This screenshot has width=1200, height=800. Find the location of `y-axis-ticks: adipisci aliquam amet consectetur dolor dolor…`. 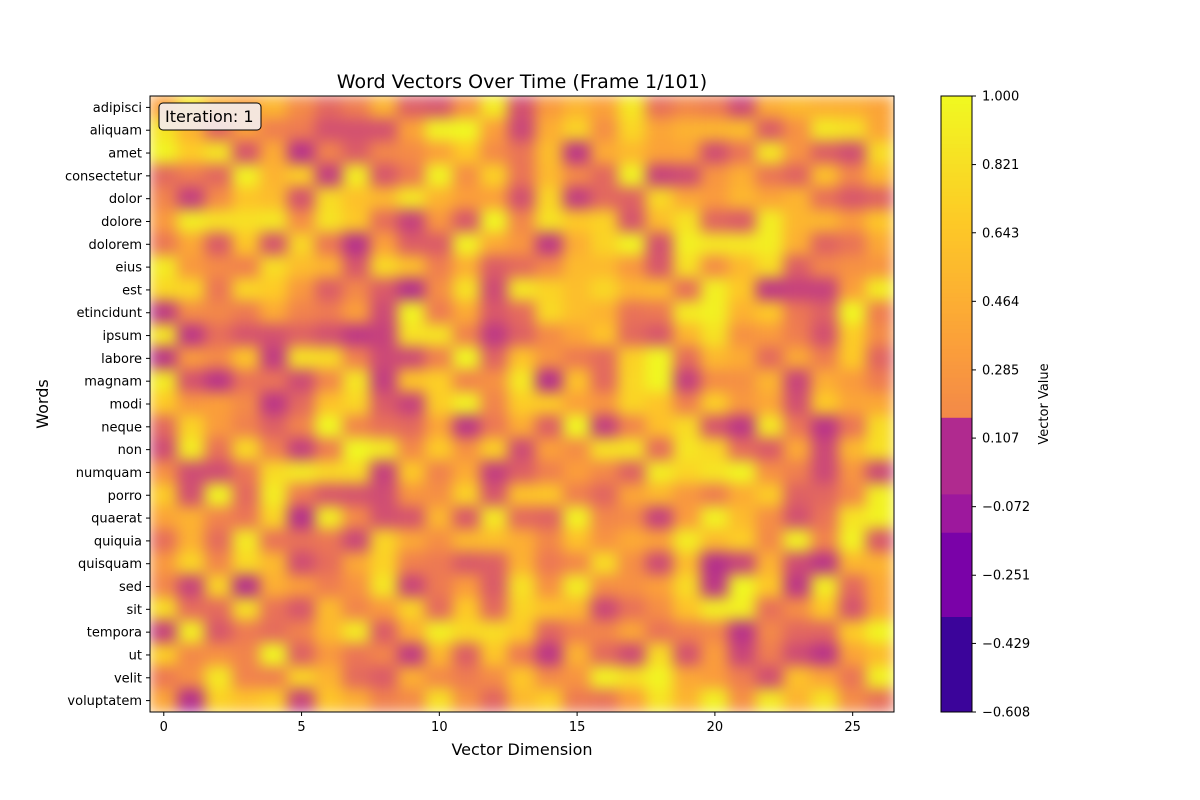

y-axis-ticks: adipisci aliquam amet consectetur dolor dolor… is located at coordinates (107, 405).